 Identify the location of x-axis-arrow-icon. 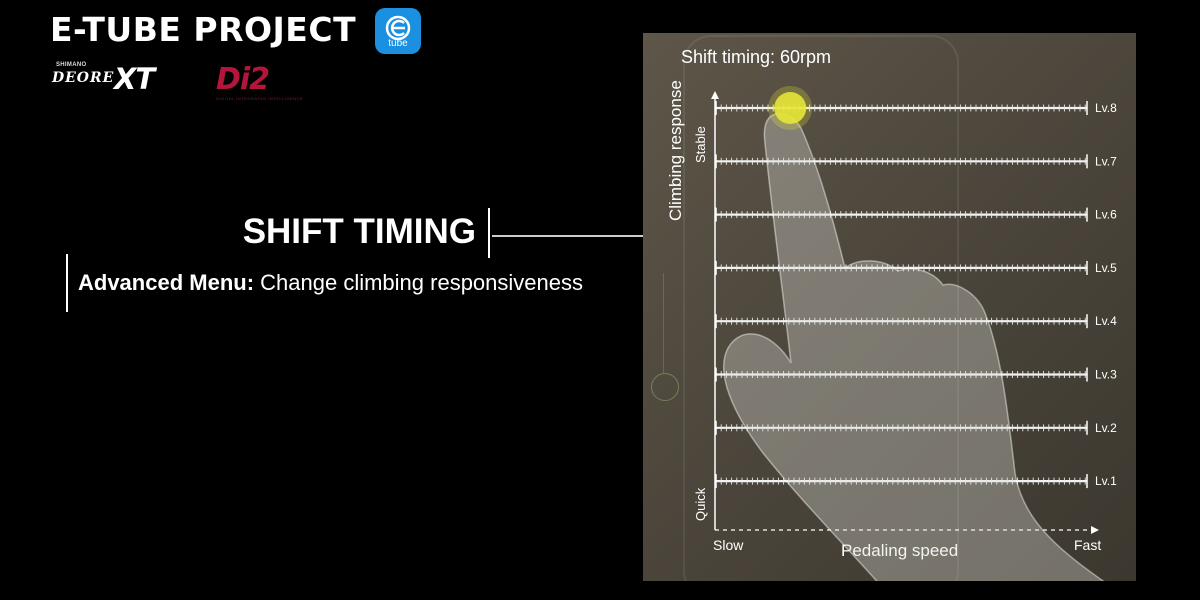
(1095, 530).